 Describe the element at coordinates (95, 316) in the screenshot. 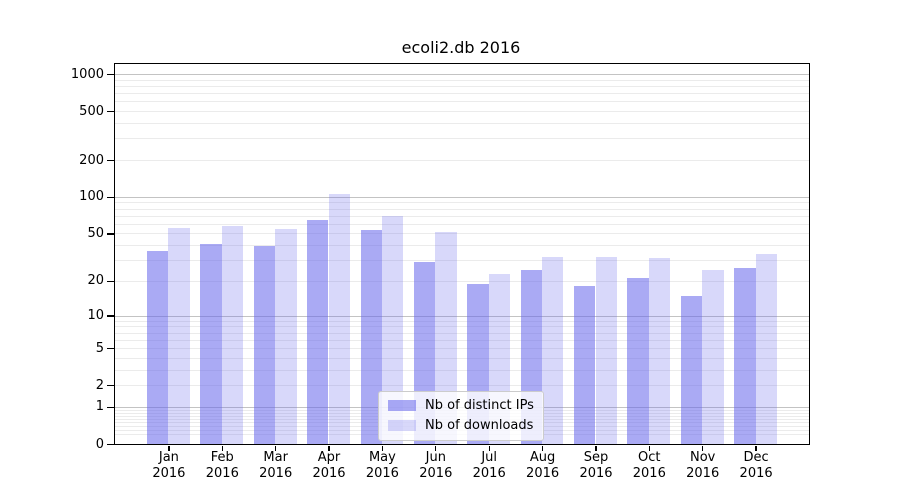

I see `y-tick-label-10: 10` at that location.